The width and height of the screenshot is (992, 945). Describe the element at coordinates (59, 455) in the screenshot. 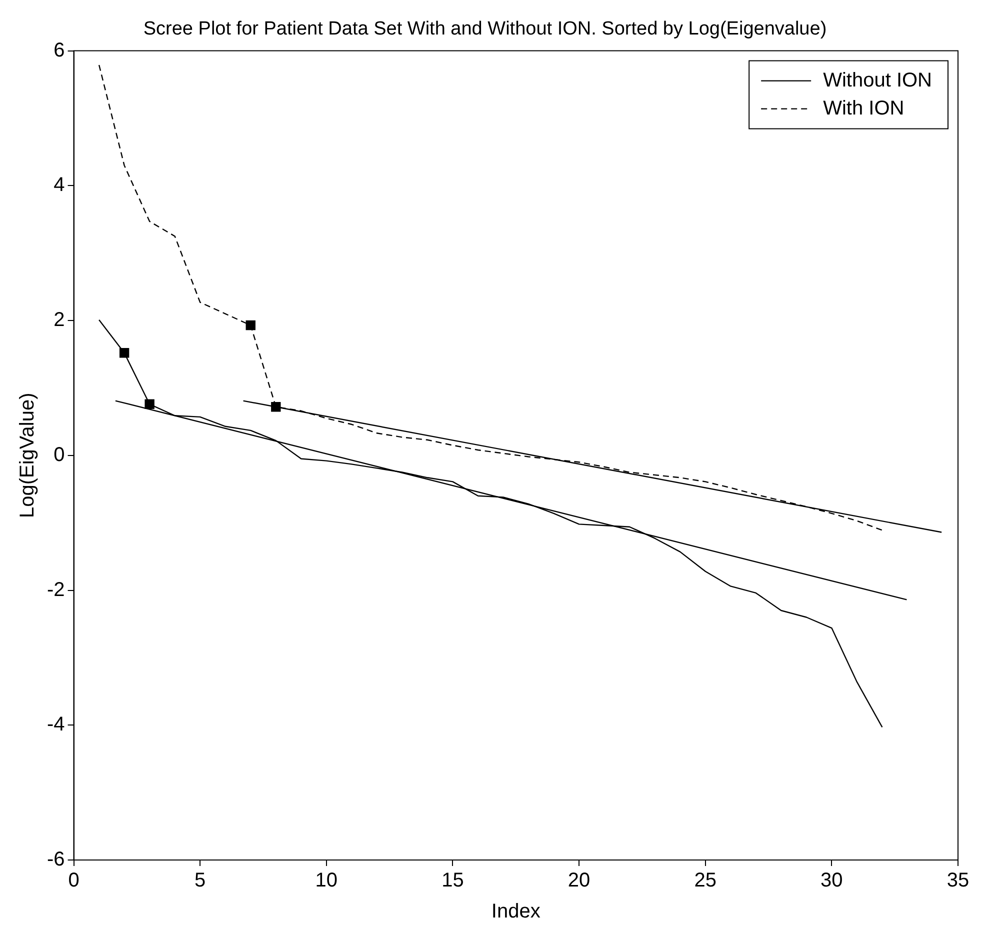

I see `y-tick-label: 0` at that location.